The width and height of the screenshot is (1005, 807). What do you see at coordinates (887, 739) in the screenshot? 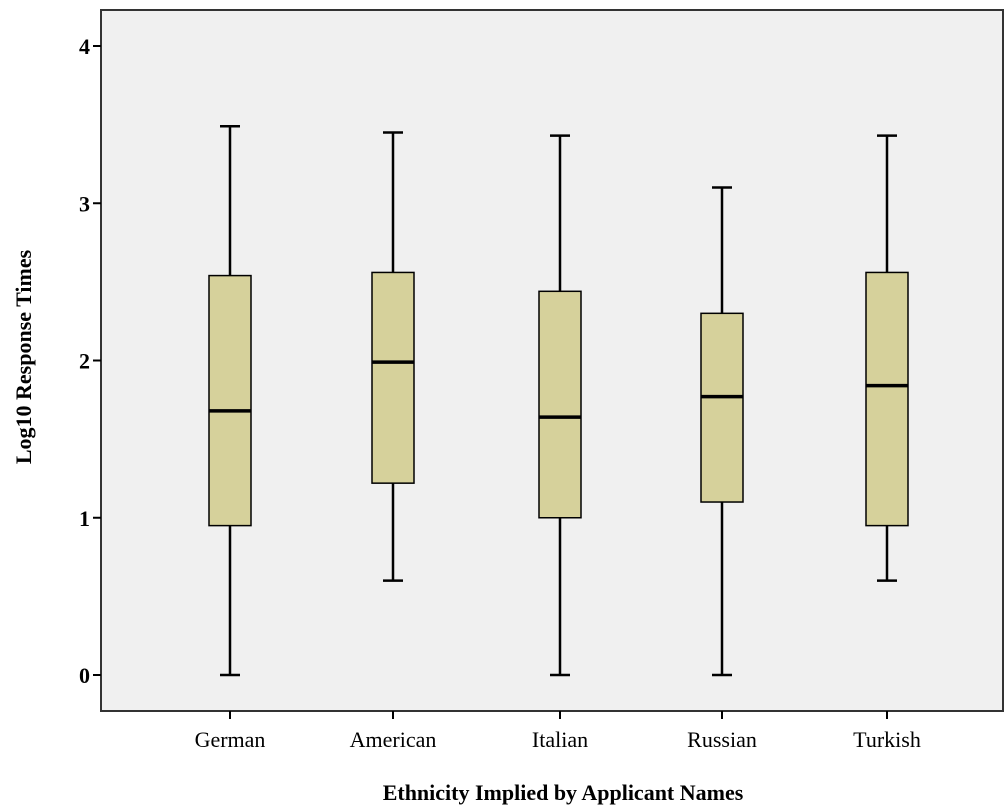
I see `x-tick-label: Turkish` at bounding box center [887, 739].